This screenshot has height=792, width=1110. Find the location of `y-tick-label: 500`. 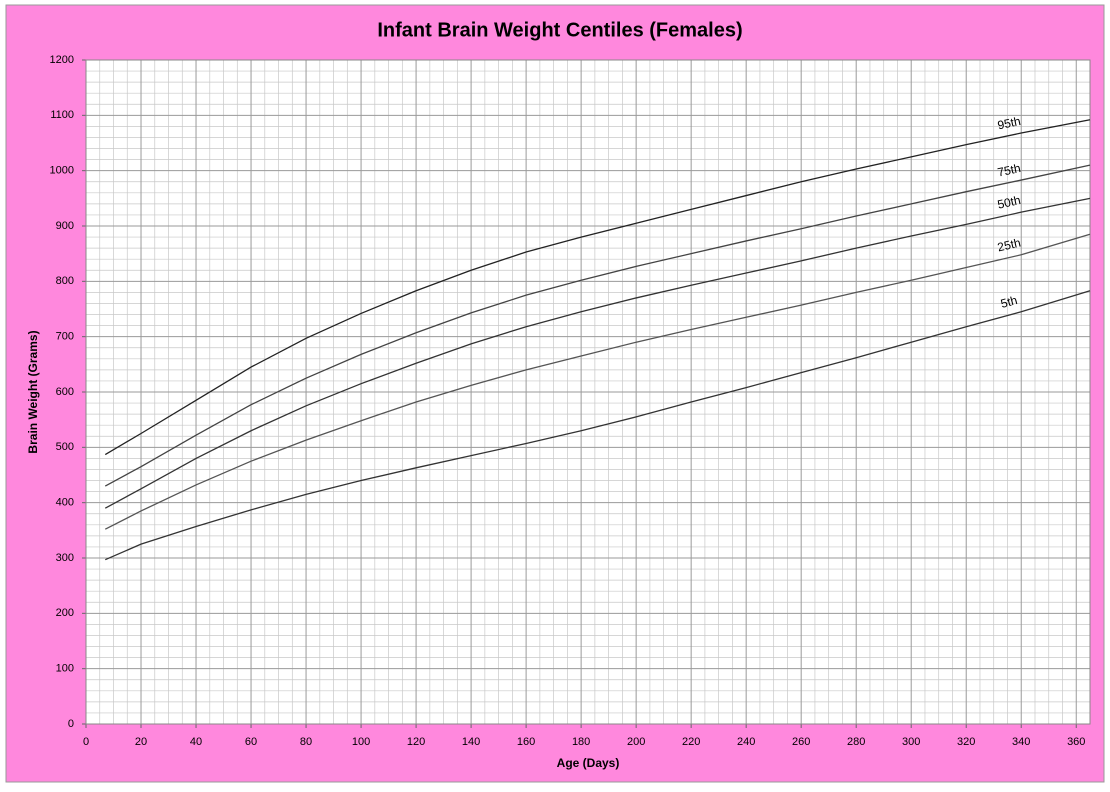

y-tick-label: 500 is located at coordinates (65, 447).